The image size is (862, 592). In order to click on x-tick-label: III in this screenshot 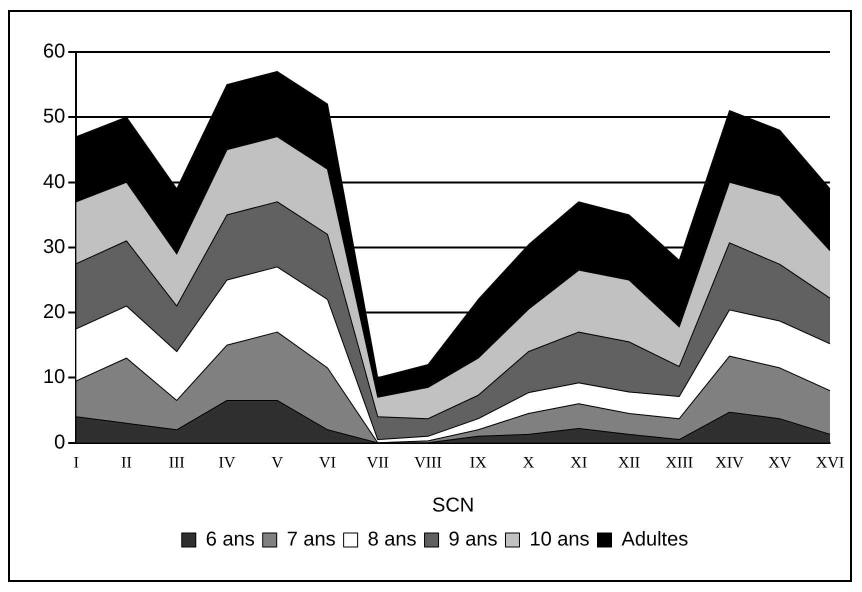, I will do `click(176, 463)`.